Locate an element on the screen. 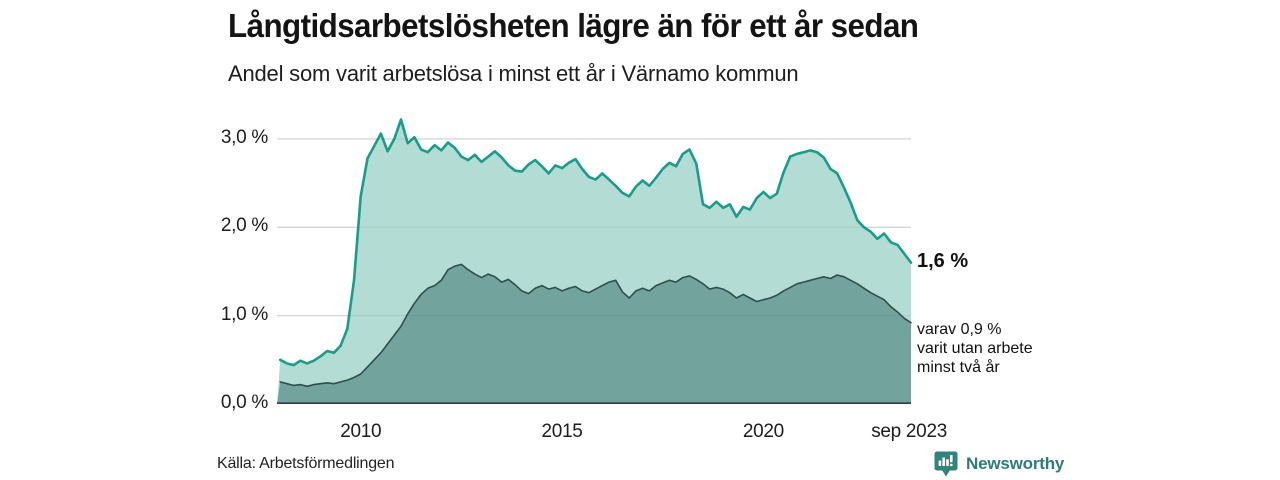  y-tick-label: 0,0 % is located at coordinates (244, 402).